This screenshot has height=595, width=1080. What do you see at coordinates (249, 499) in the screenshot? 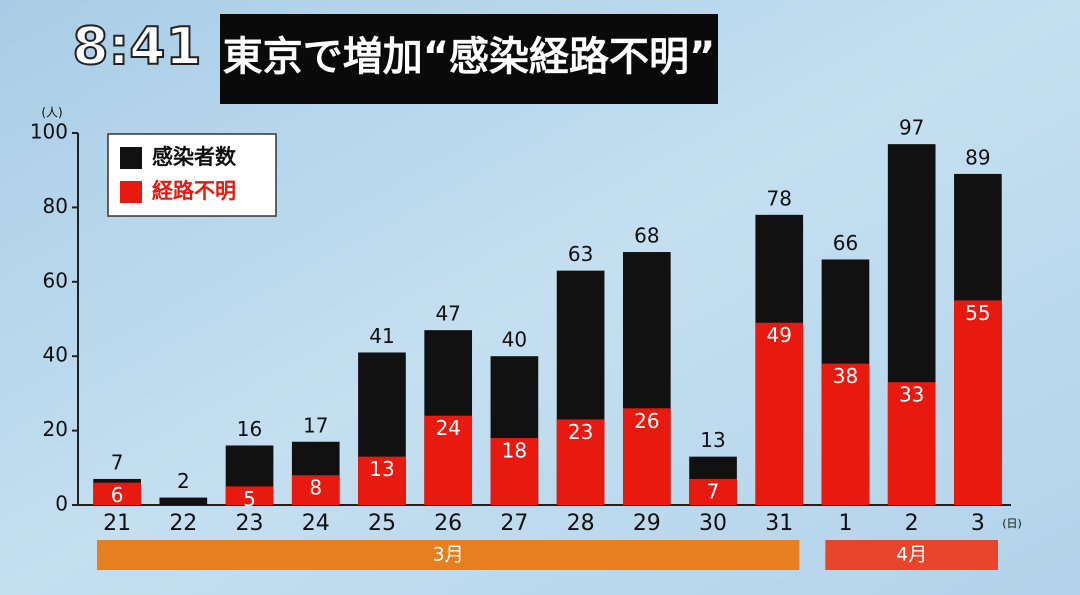
I see `value-label: 5` at bounding box center [249, 499].